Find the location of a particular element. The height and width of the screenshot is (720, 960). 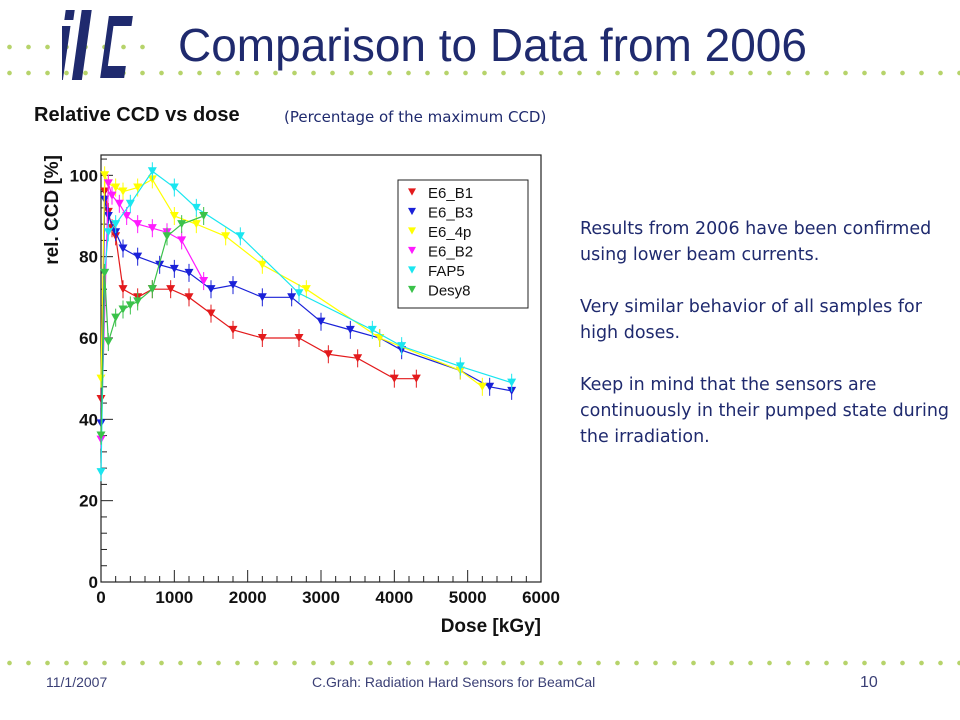

chart-subtitle-note: (Percentage of the maximum CCD) is located at coordinates (415, 117).